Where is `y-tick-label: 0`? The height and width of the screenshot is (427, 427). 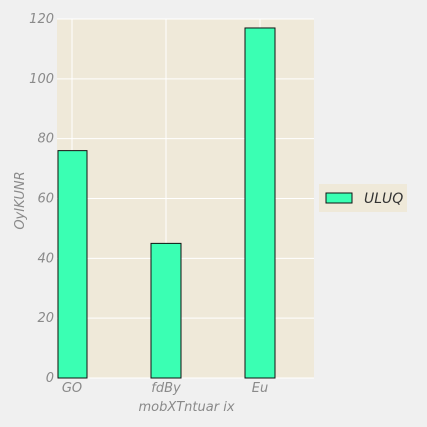 y-tick-label: 0 is located at coordinates (50, 378).